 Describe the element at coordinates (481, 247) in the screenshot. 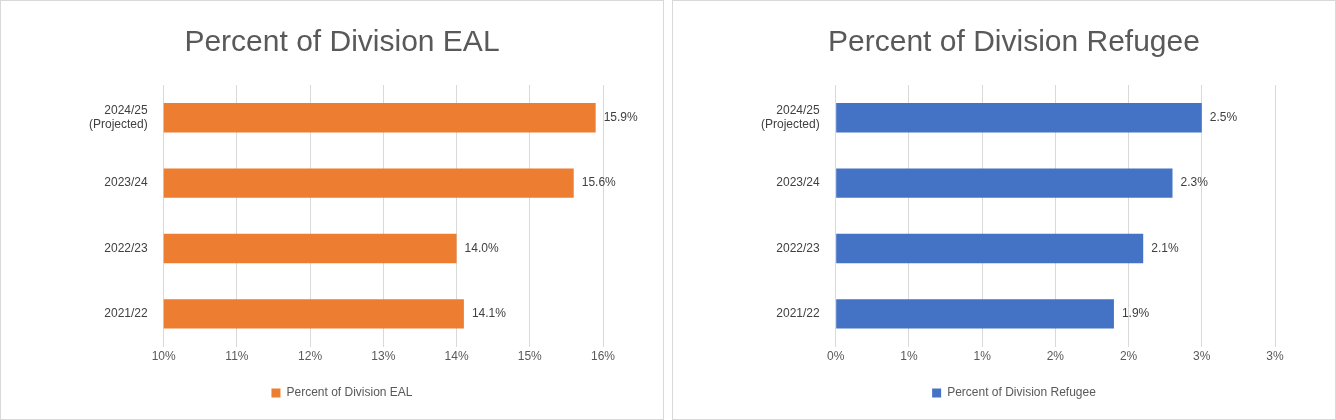

I see `data-label: 14.0%` at that location.